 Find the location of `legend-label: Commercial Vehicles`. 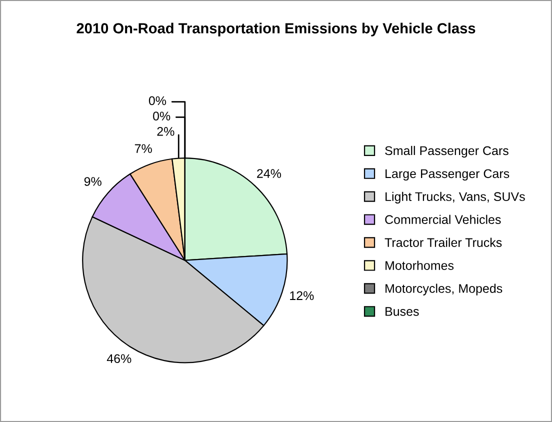

legend-label: Commercial Vehicles is located at coordinates (443, 219).